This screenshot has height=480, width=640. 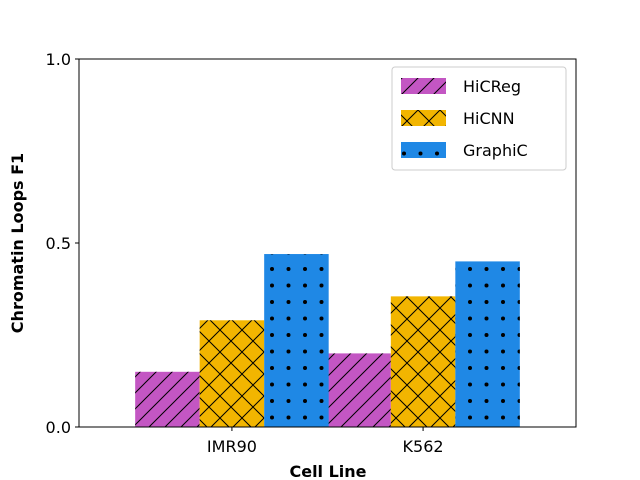 I want to click on graphic-bar-k562-hatch, so click(x=487, y=344).